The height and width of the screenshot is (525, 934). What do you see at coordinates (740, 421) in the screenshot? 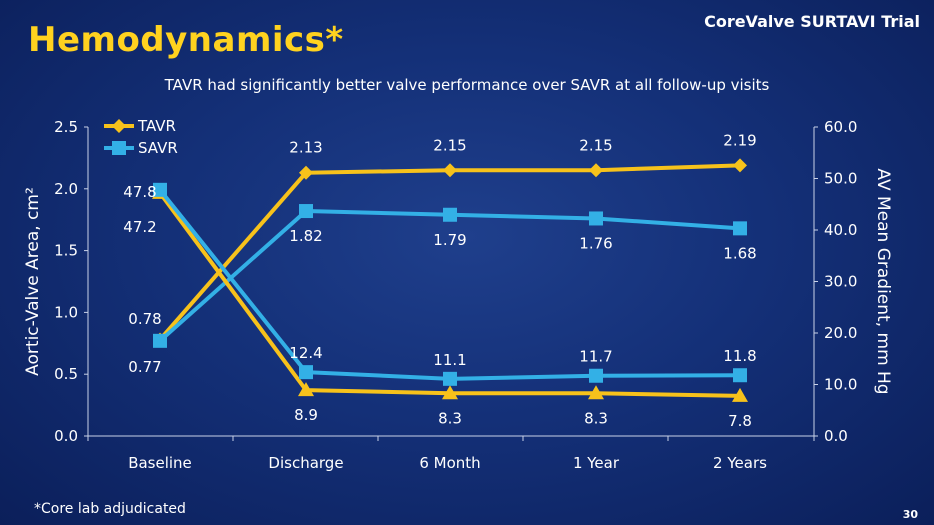
I see `data-label-tavr-gradient: 7.8` at bounding box center [740, 421].